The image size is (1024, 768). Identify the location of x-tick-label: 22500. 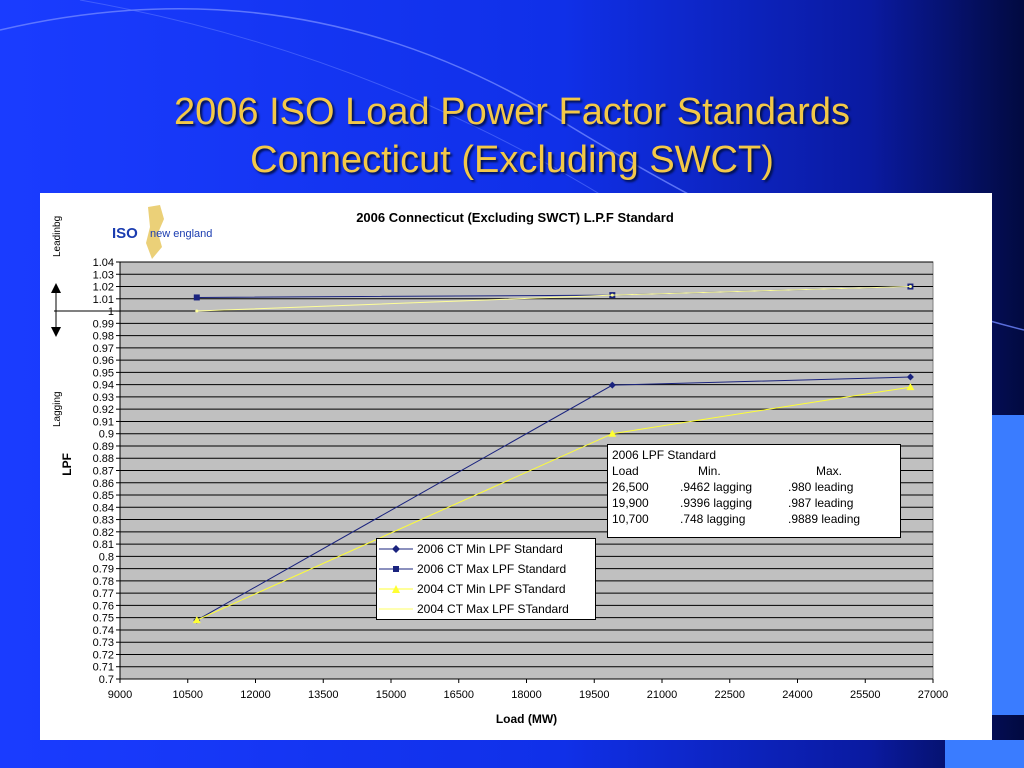
(729, 695).